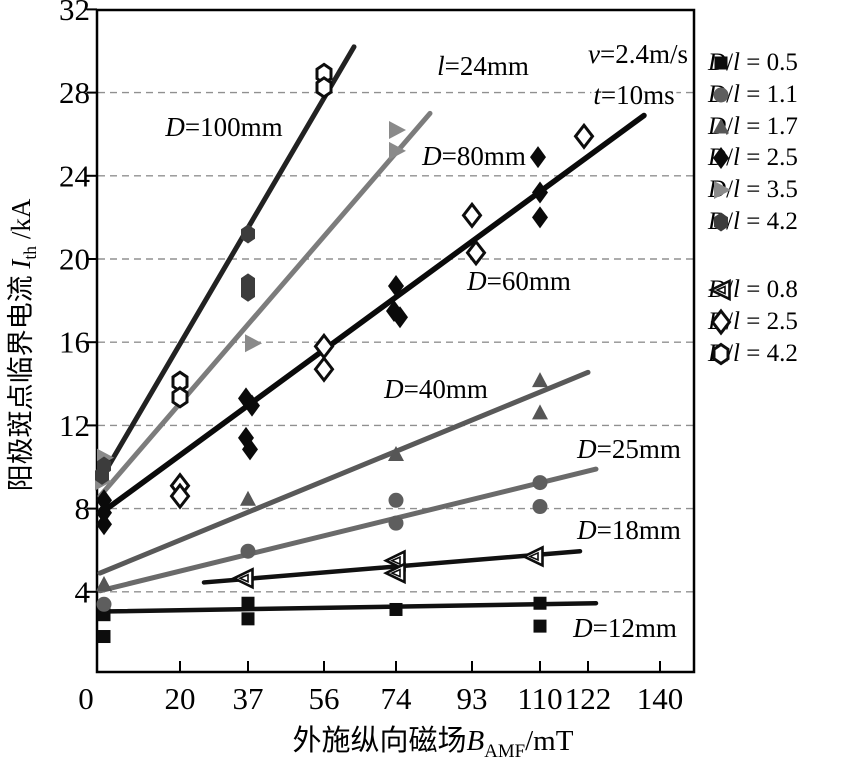 The height and width of the screenshot is (766, 851). What do you see at coordinates (180, 698) in the screenshot?
I see `x-tick-label-20: 20` at bounding box center [180, 698].